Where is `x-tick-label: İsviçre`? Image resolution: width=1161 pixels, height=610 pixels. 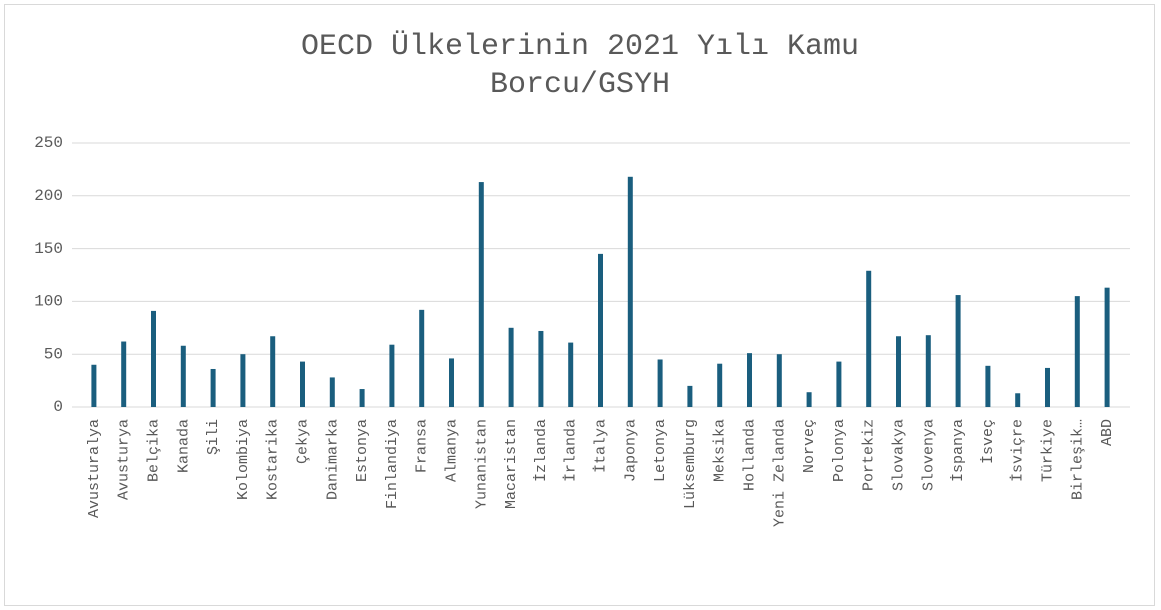 x-tick-label: İsviçre is located at coordinates (1018, 450).